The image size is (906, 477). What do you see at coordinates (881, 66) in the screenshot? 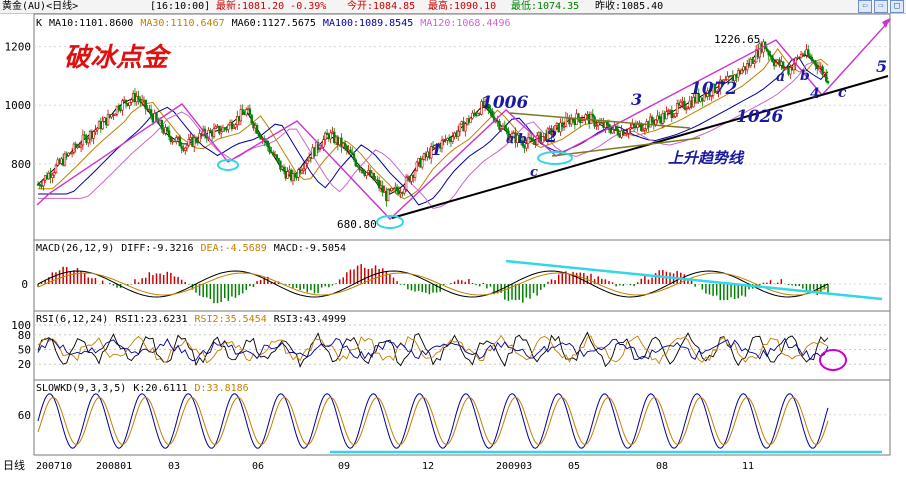
I see `wave-label: 5` at bounding box center [881, 66].